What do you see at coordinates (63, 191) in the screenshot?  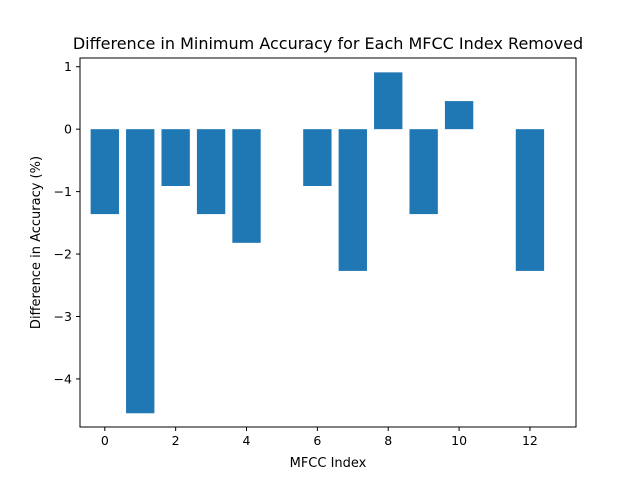 I see `y-tick-label: −1` at bounding box center [63, 191].